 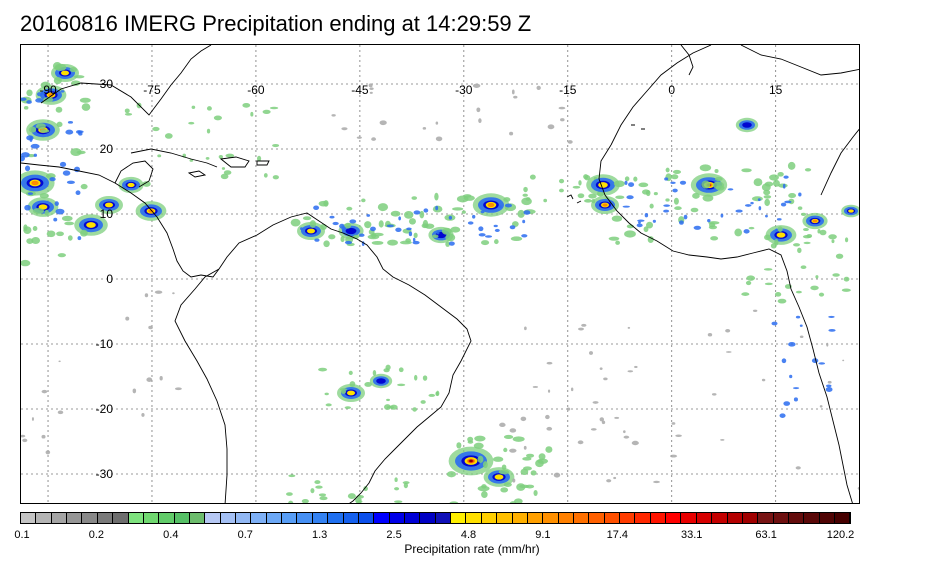 What do you see at coordinates (568, 90) in the screenshot?
I see `longitude-label: -15` at bounding box center [568, 90].